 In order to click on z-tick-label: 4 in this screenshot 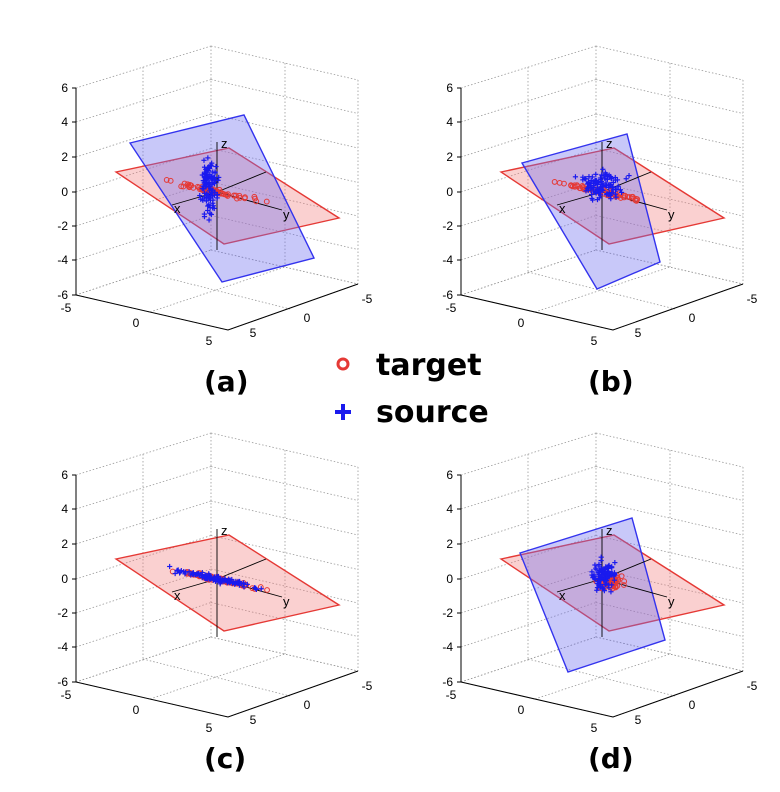, I will do `click(64, 122)`.